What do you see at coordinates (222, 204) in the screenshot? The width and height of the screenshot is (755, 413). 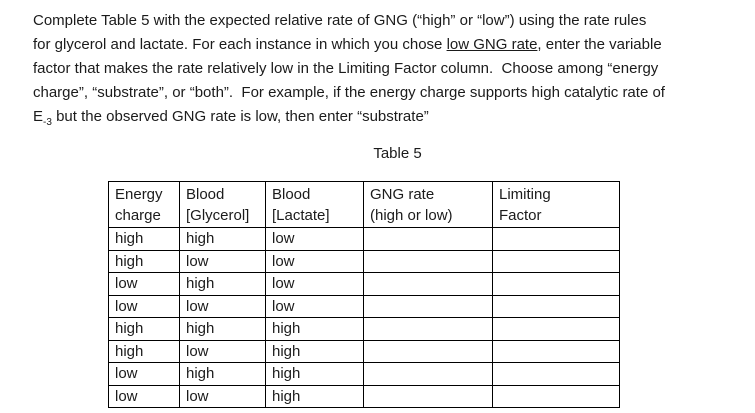 I see `column-header-blood-glycerol: Blood [Glycerol]` at bounding box center [222, 204].